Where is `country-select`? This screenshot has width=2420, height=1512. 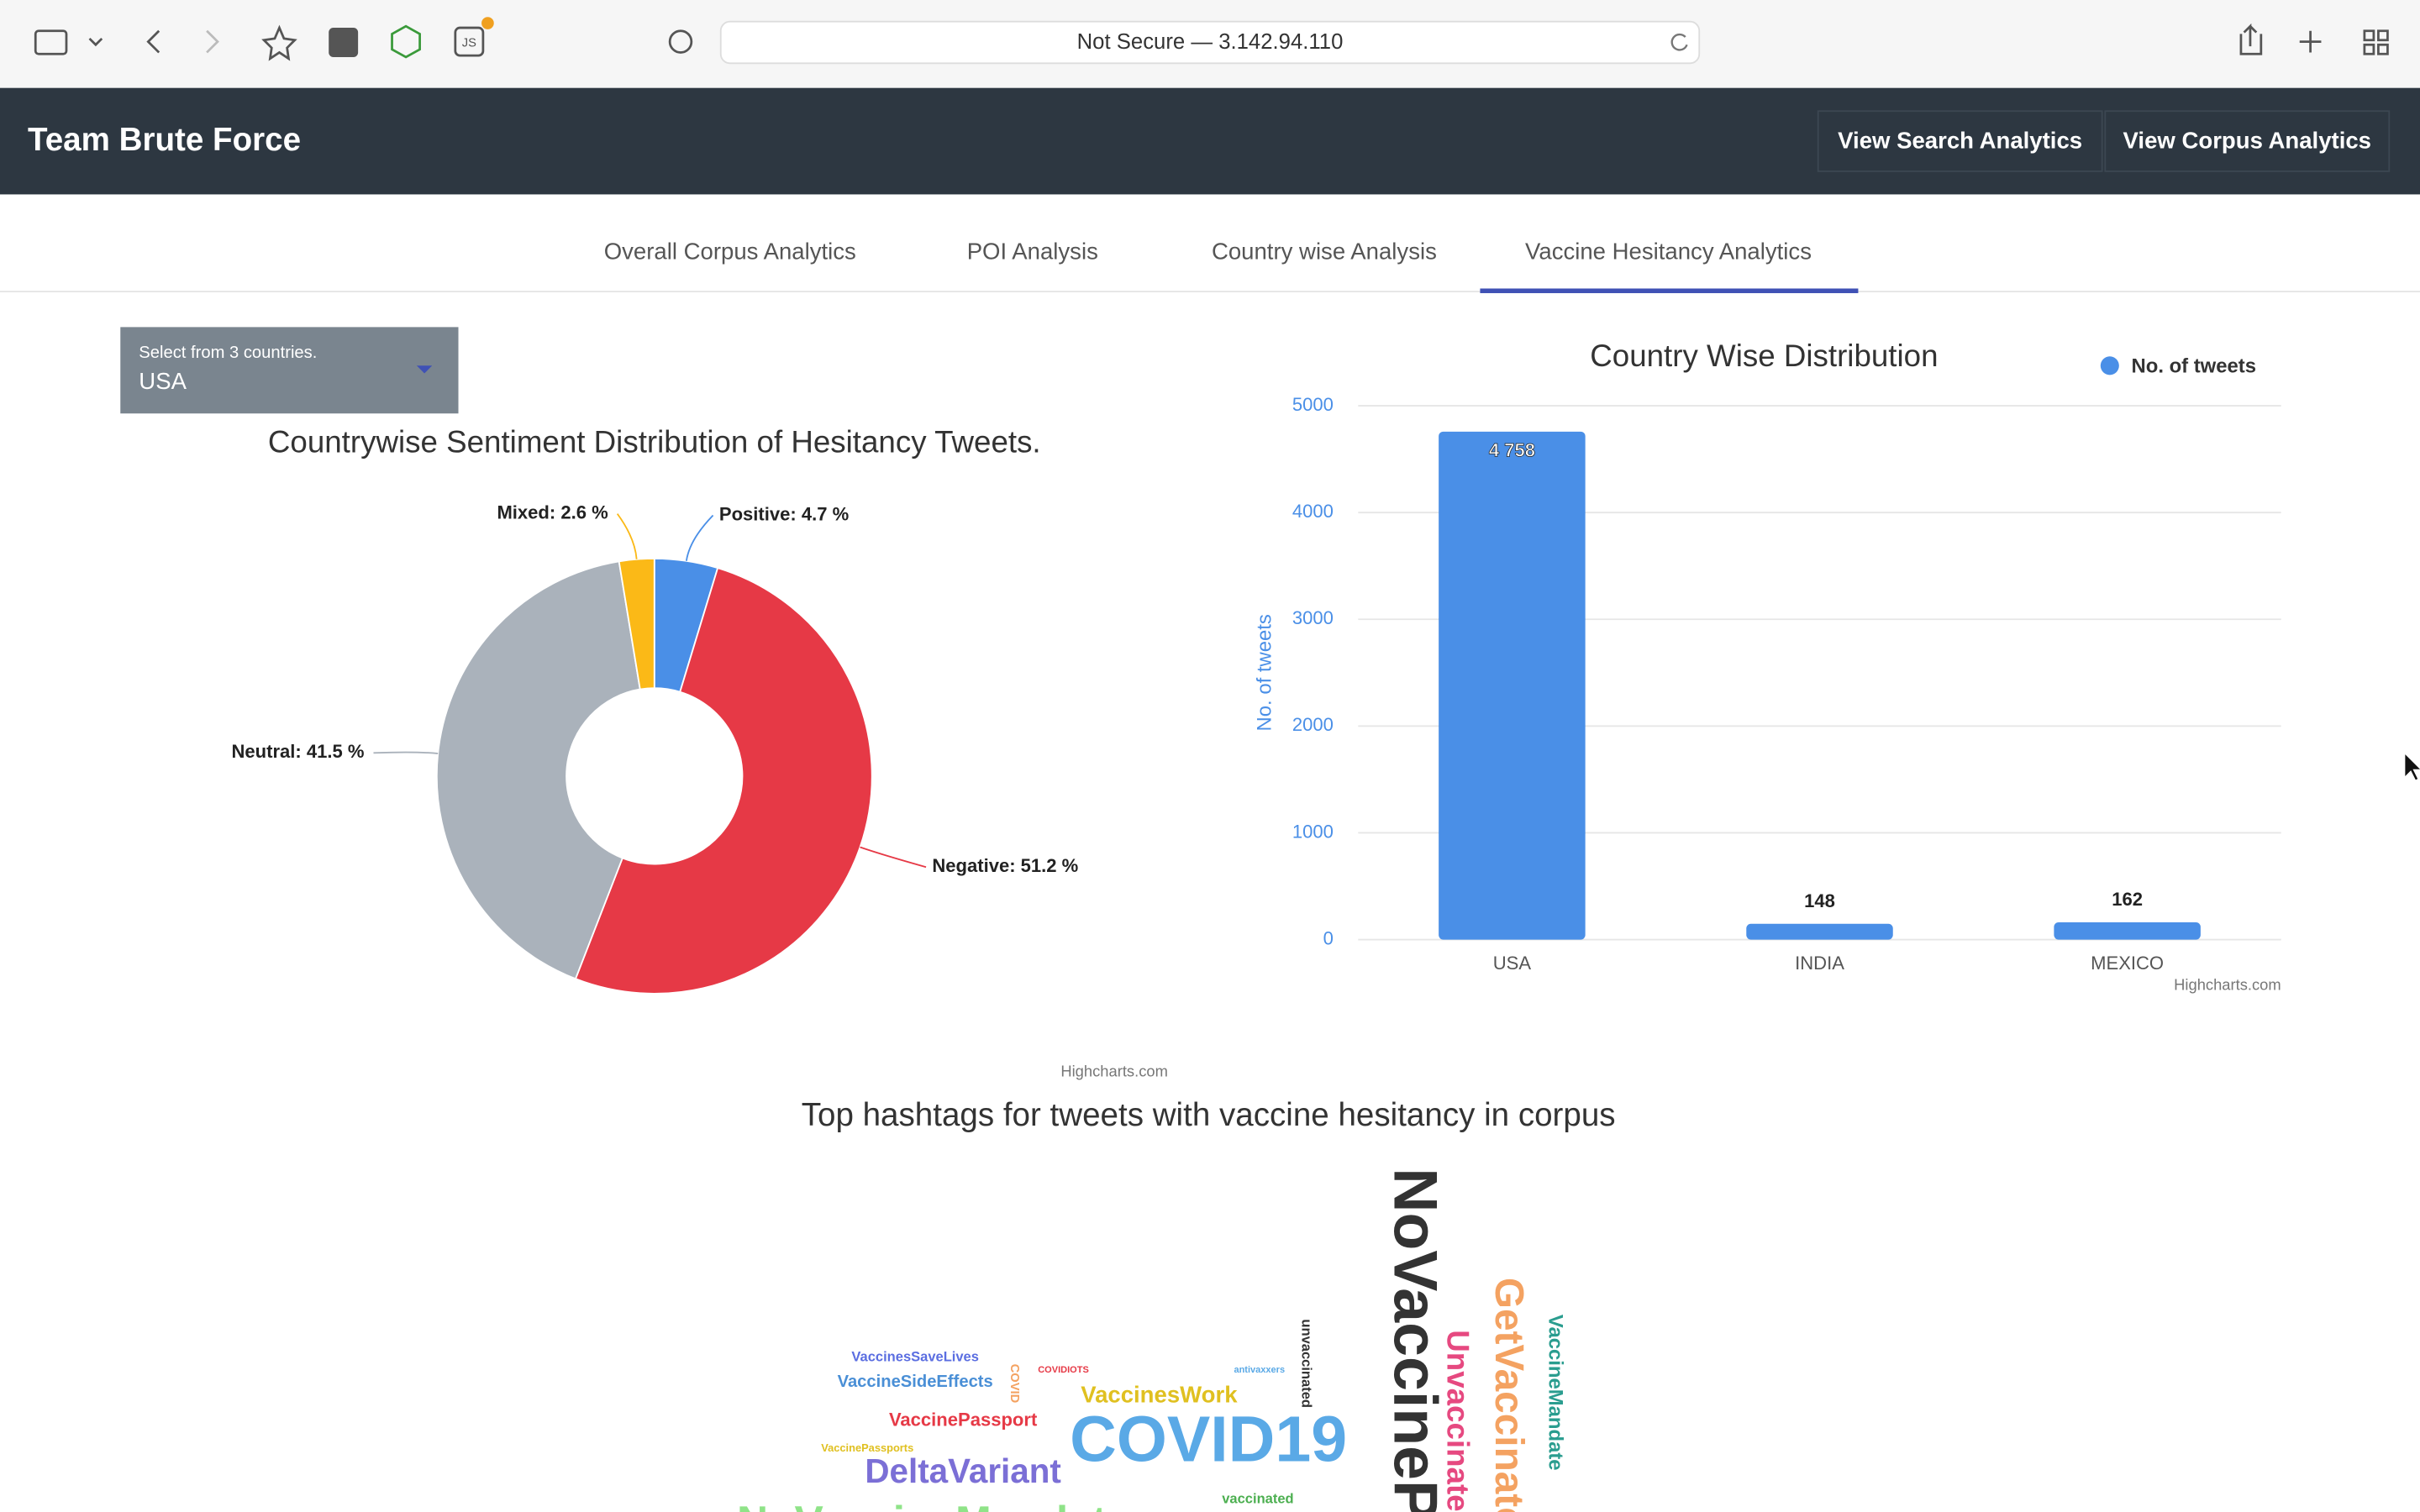 country-select is located at coordinates (289, 370).